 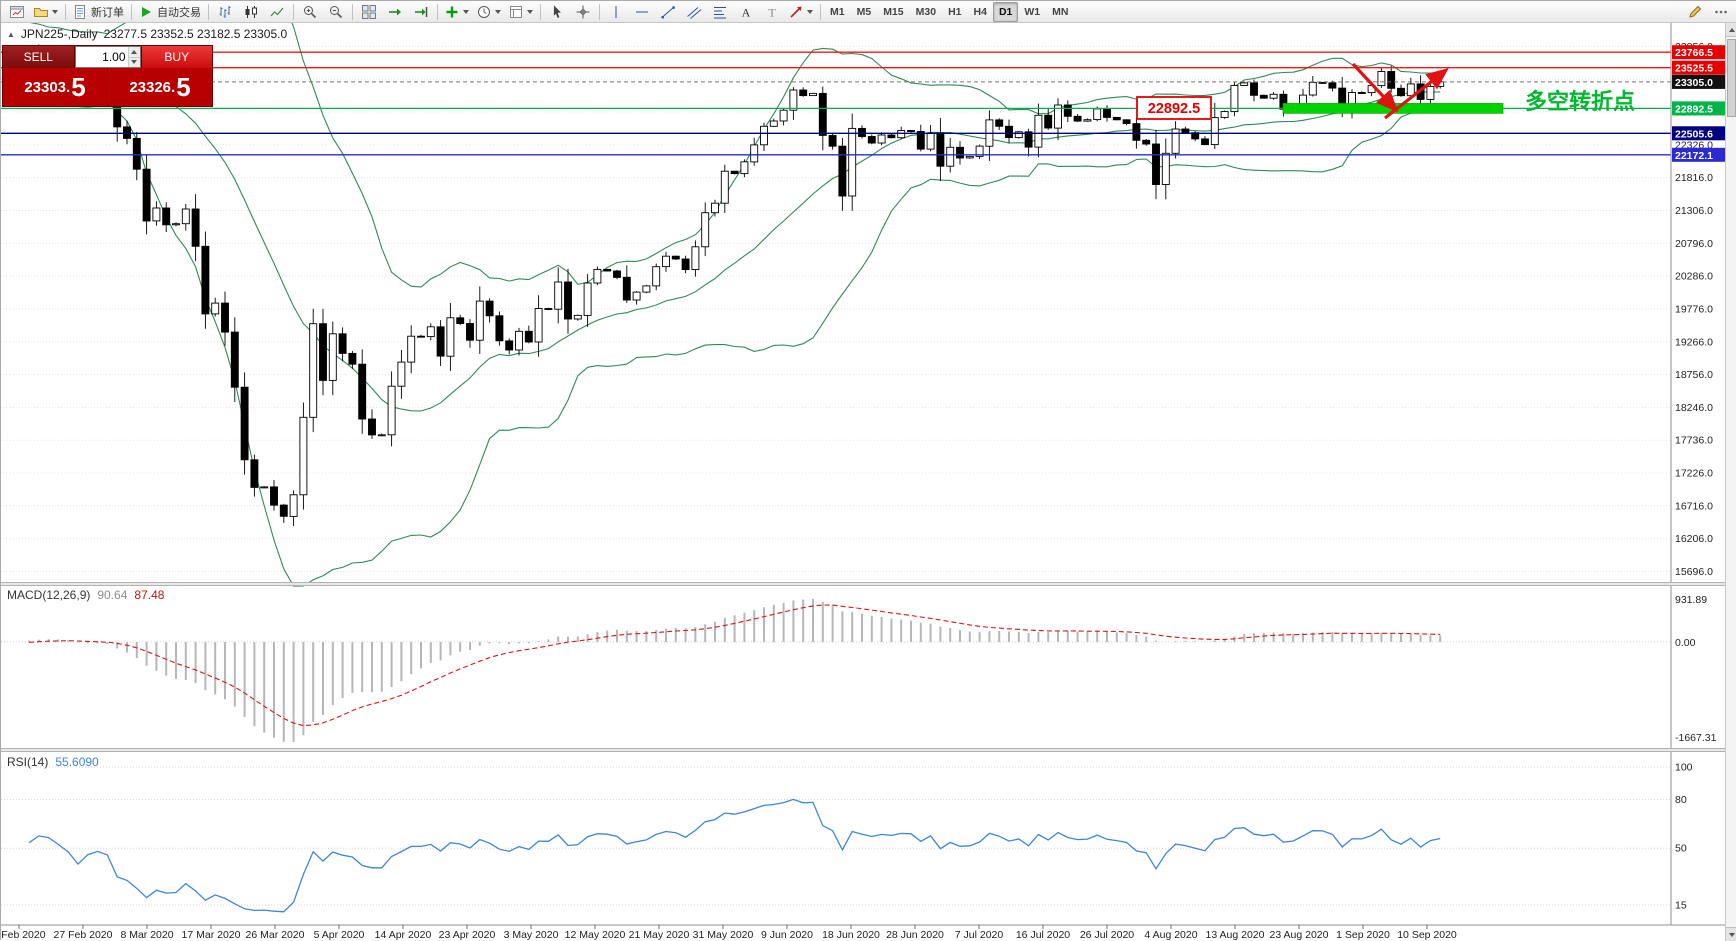 I want to click on time-axis, so click(x=863, y=933).